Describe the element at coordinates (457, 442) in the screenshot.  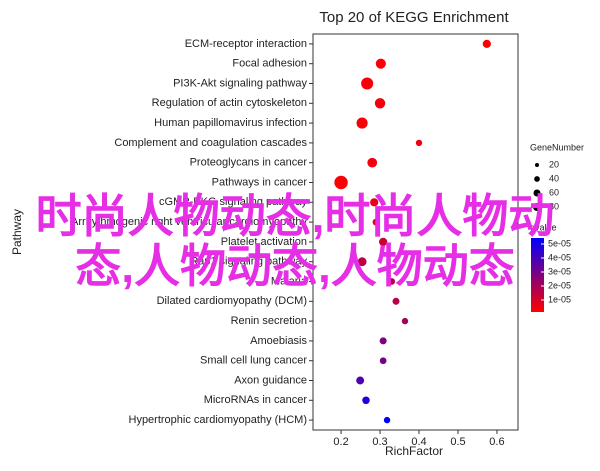
I see `x-tick-label: 0.5` at that location.